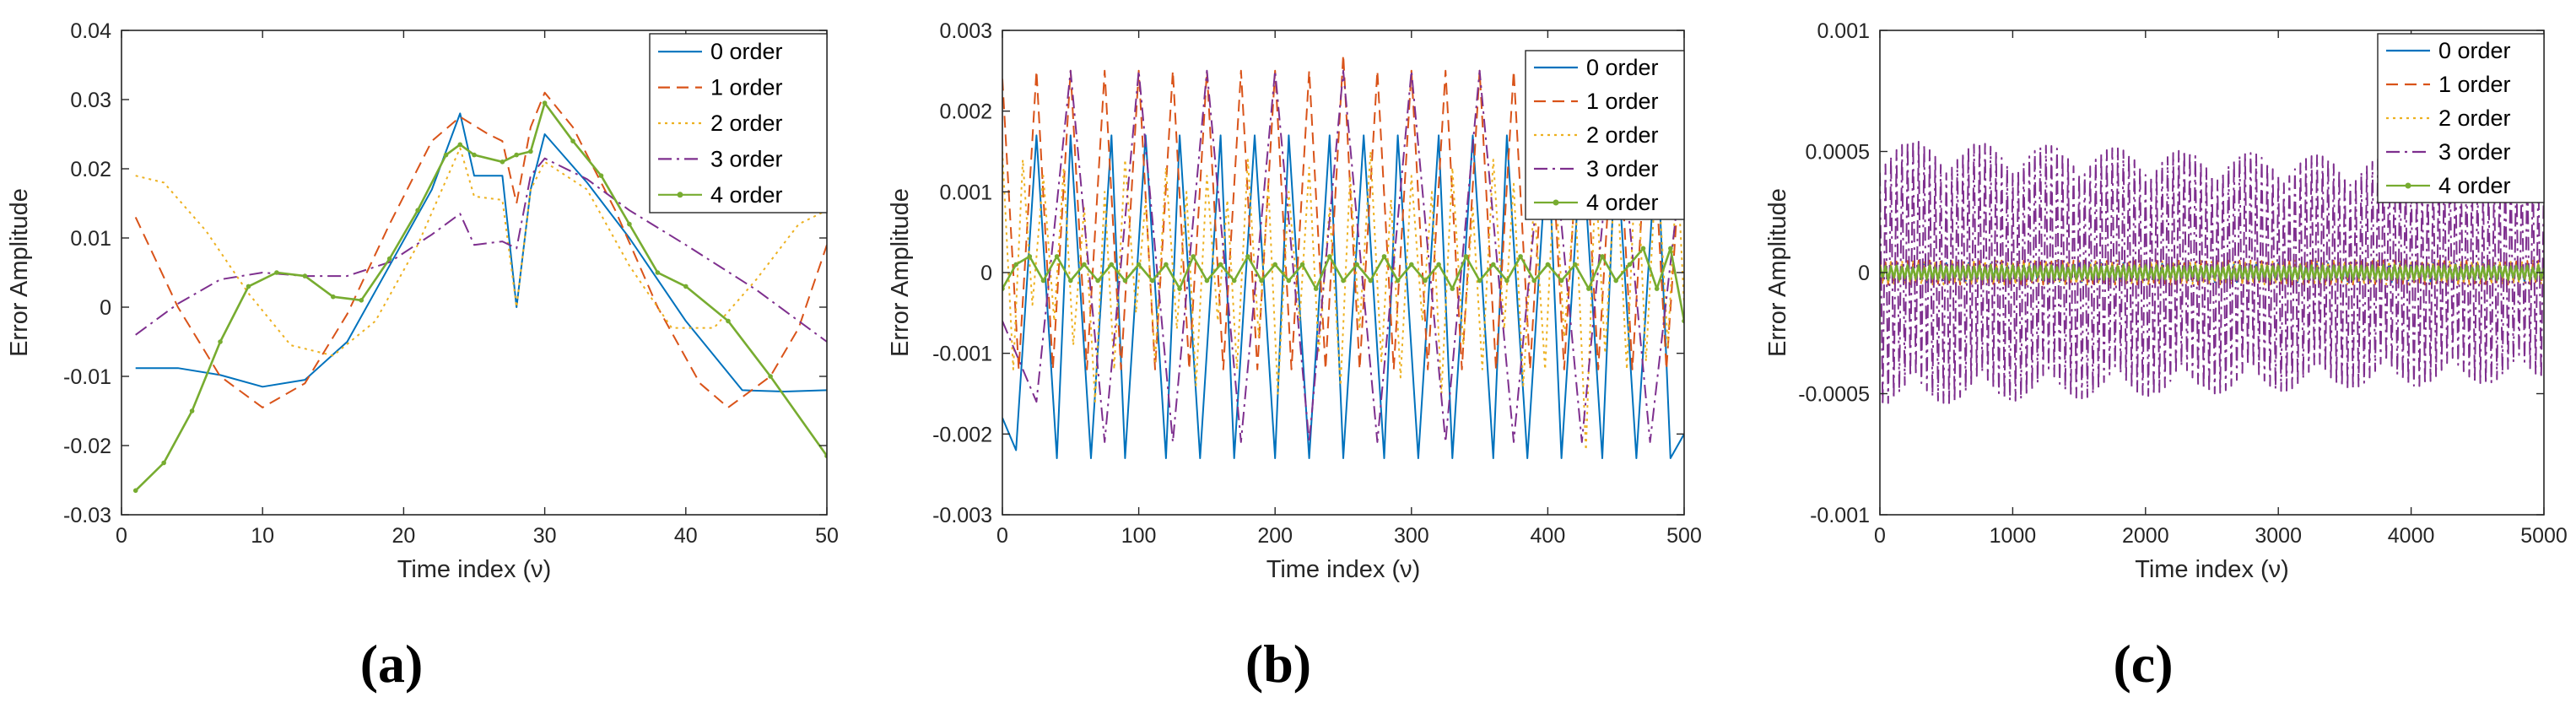  I want to click on series-line-3-order, so click(2212, 273).